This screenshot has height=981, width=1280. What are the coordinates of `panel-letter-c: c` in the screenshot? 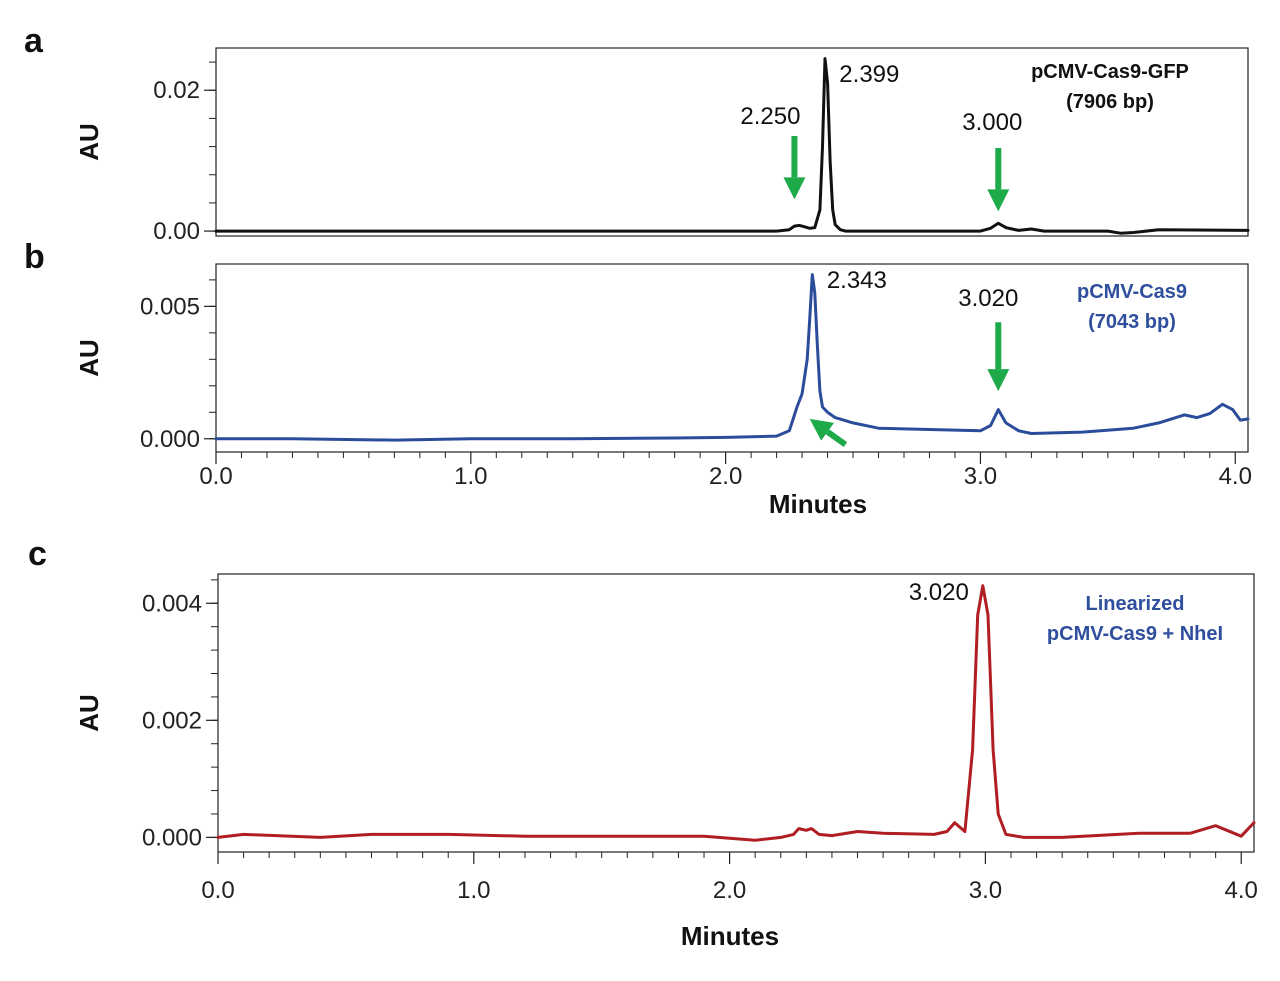 It's located at (37, 554).